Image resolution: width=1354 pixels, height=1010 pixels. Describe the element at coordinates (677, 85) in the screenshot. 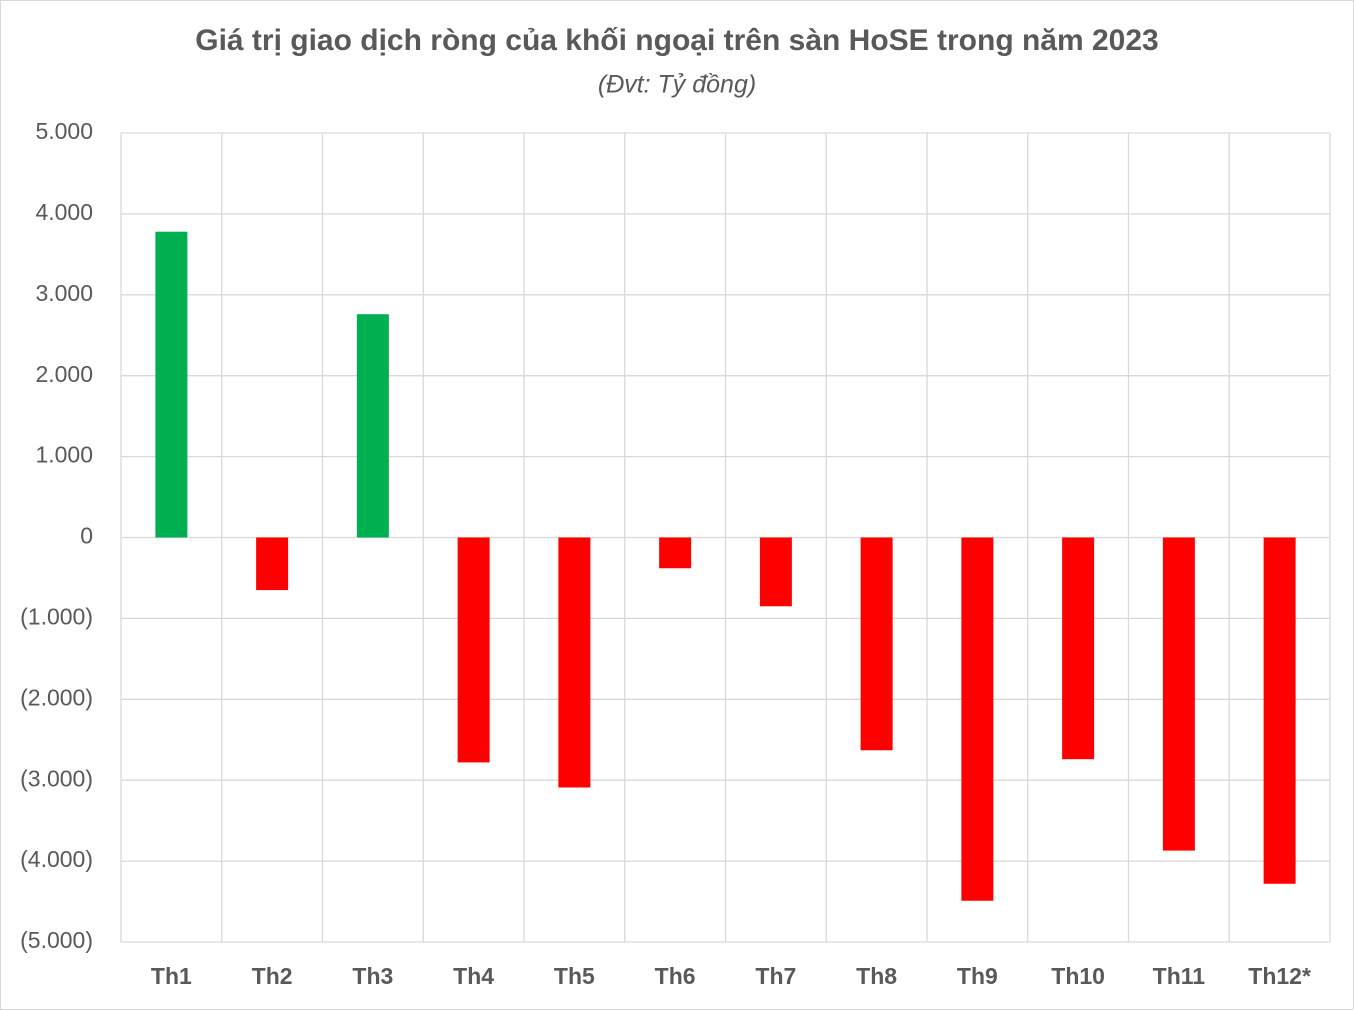

I see `chart-subtitle: (Đvt: Tỷ đồng)` at that location.